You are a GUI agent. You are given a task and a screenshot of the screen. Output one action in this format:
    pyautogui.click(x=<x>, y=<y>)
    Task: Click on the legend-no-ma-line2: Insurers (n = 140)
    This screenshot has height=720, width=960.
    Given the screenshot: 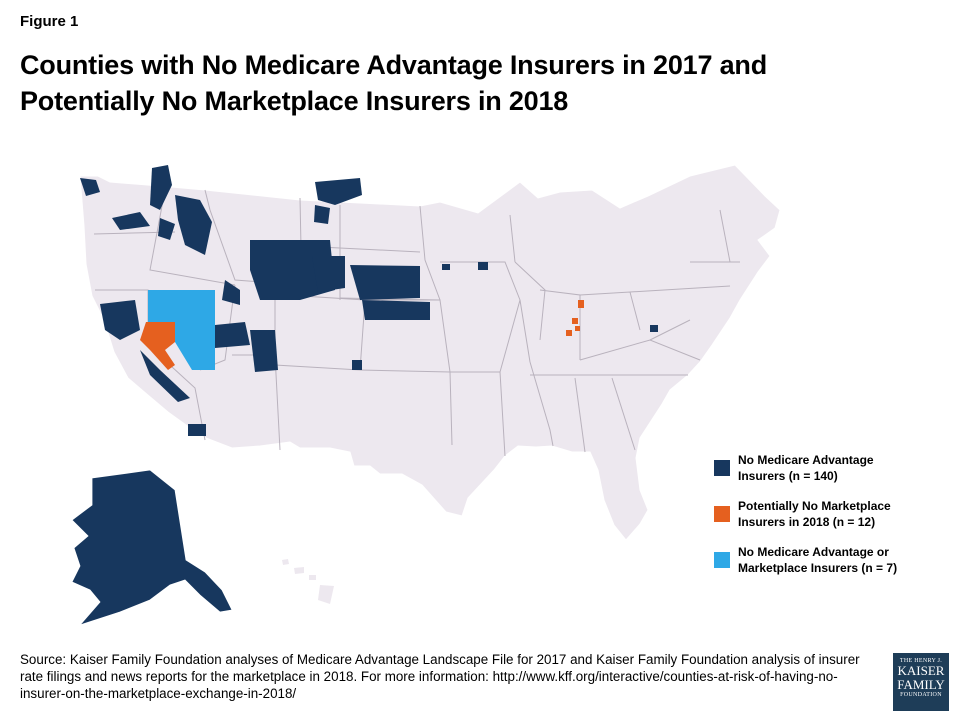 What is the action you would take?
    pyautogui.click(x=788, y=476)
    